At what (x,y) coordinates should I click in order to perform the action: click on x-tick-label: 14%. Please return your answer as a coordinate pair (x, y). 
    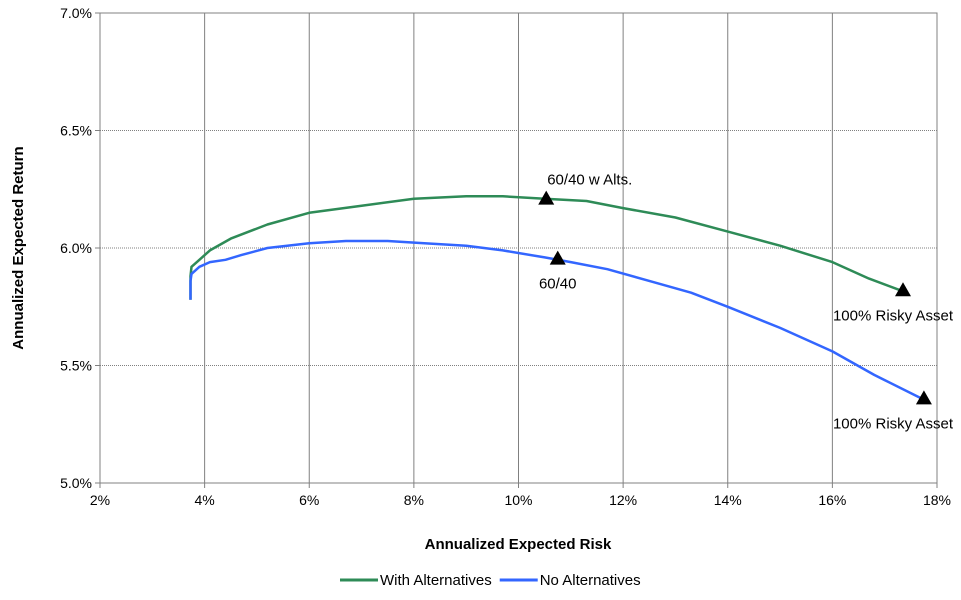
    Looking at the image, I should click on (728, 500).